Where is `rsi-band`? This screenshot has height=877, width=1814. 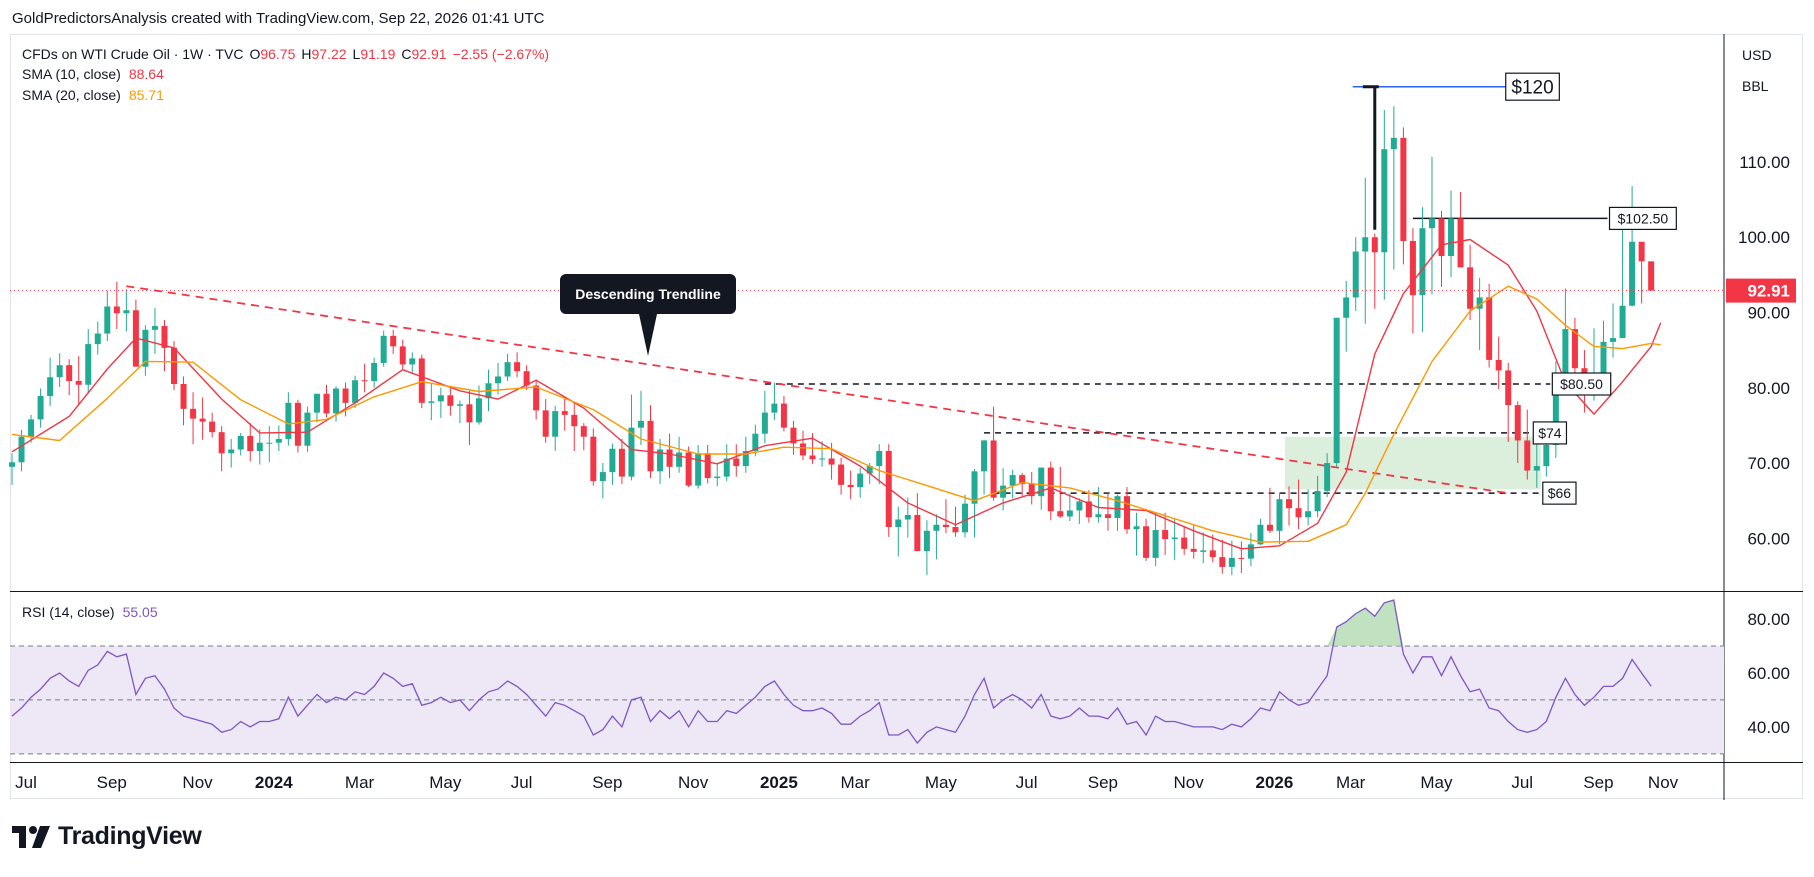 rsi-band is located at coordinates (867, 700).